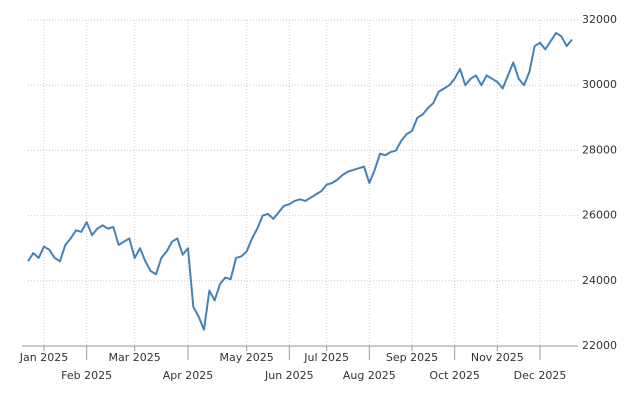  Describe the element at coordinates (412, 357) in the screenshot. I see `x-tick-label: Sep 2025` at that location.